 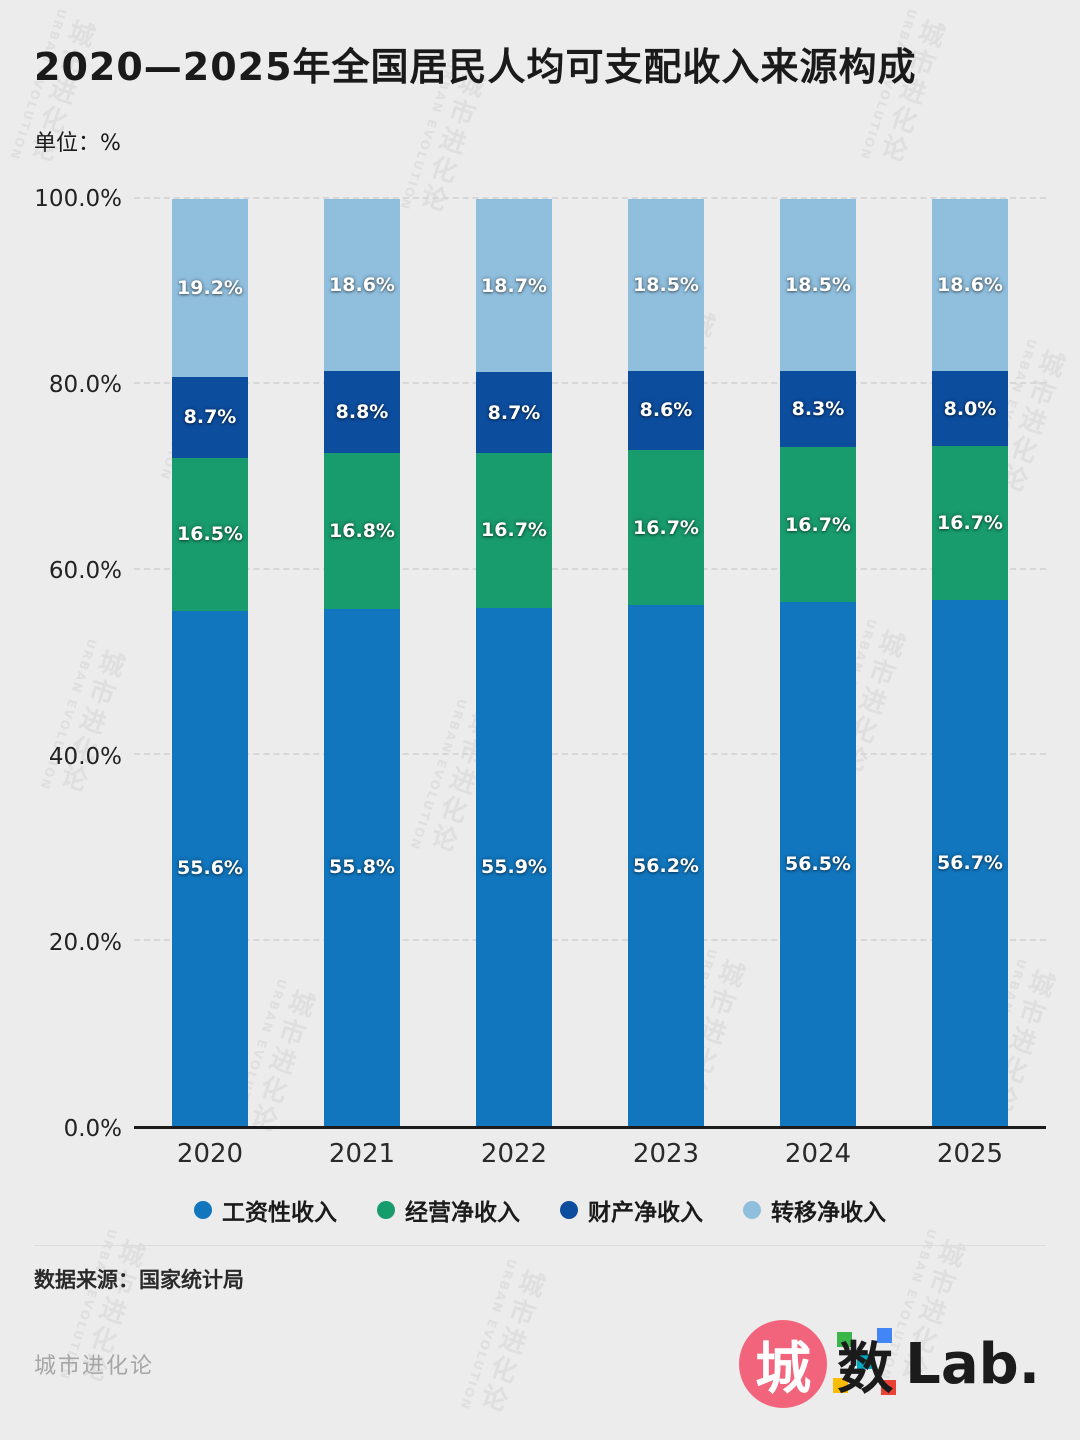 I want to click on bar-segment: 56.5%, so click(x=818, y=864).